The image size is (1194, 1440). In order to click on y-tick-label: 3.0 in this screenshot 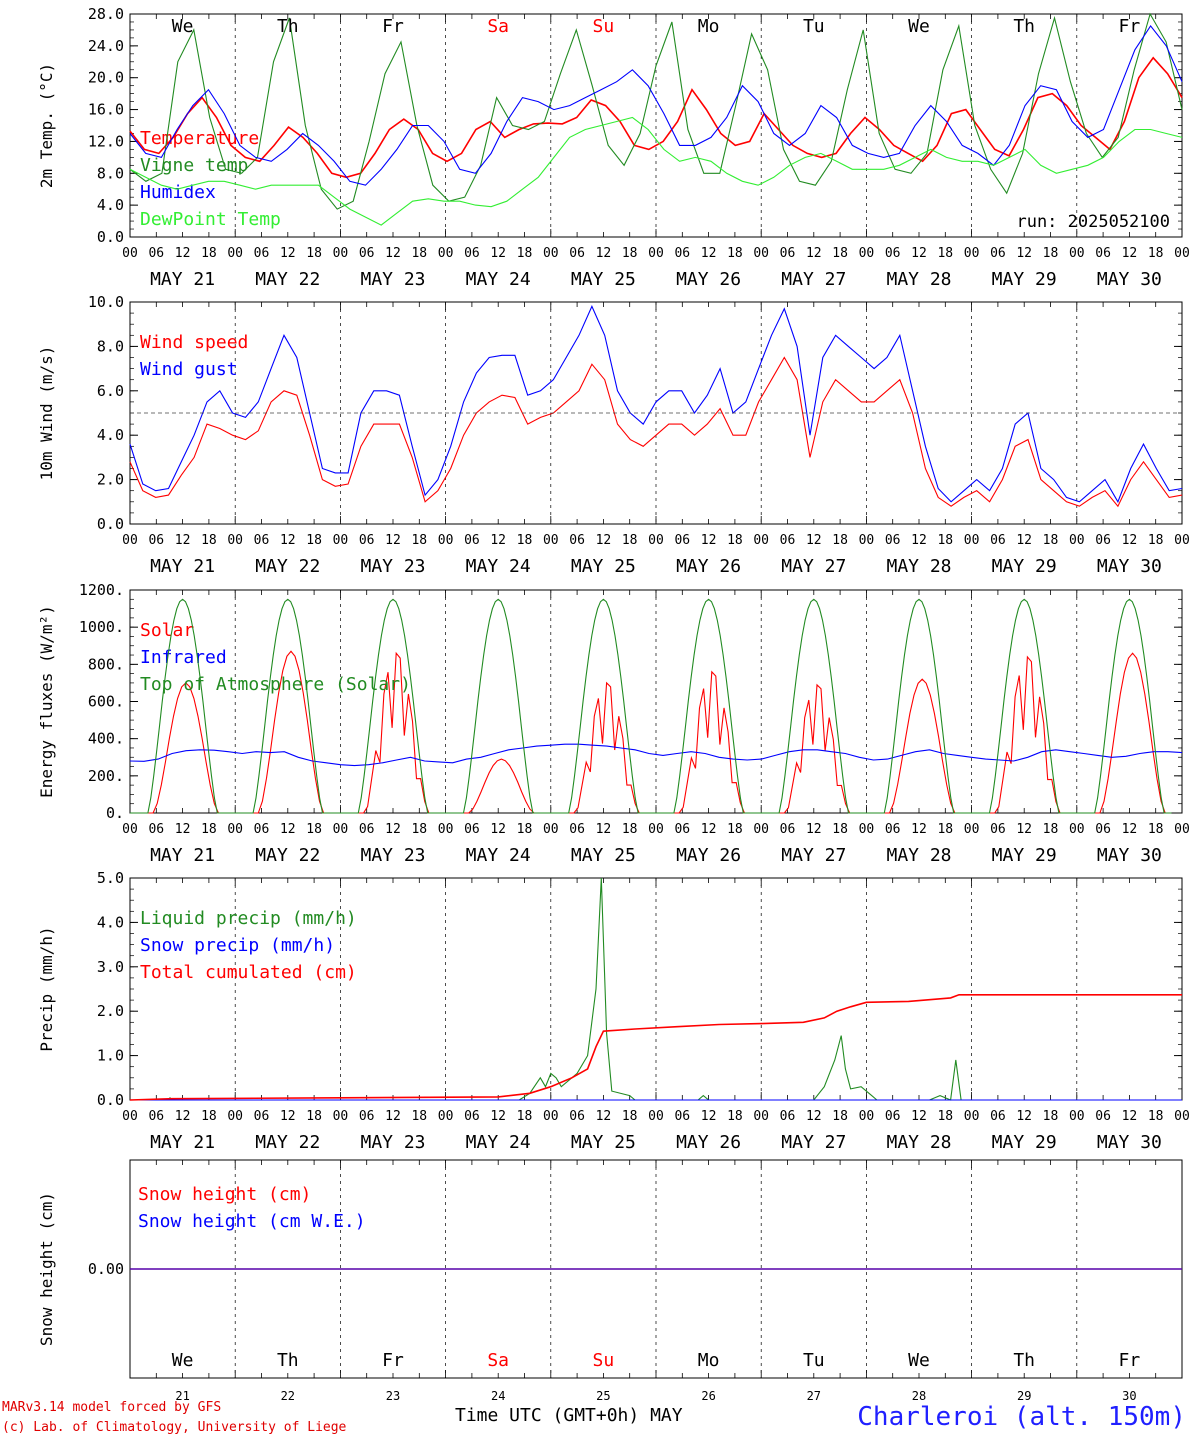, I will do `click(110, 967)`.